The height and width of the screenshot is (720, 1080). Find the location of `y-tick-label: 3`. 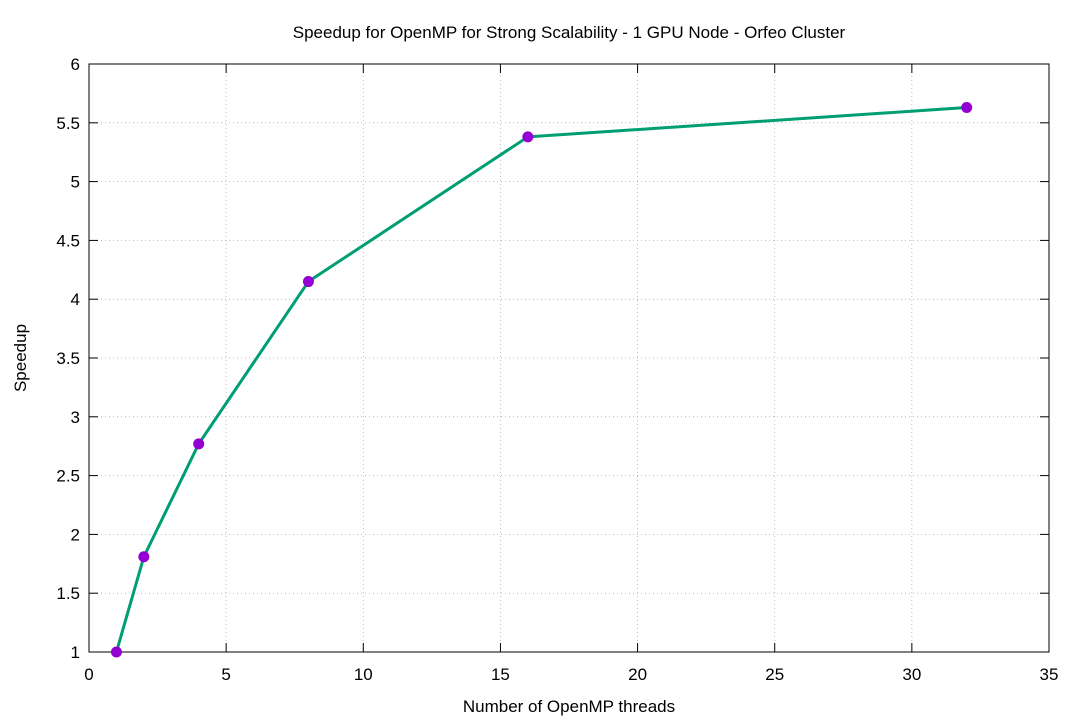

y-tick-label: 3 is located at coordinates (75, 417).